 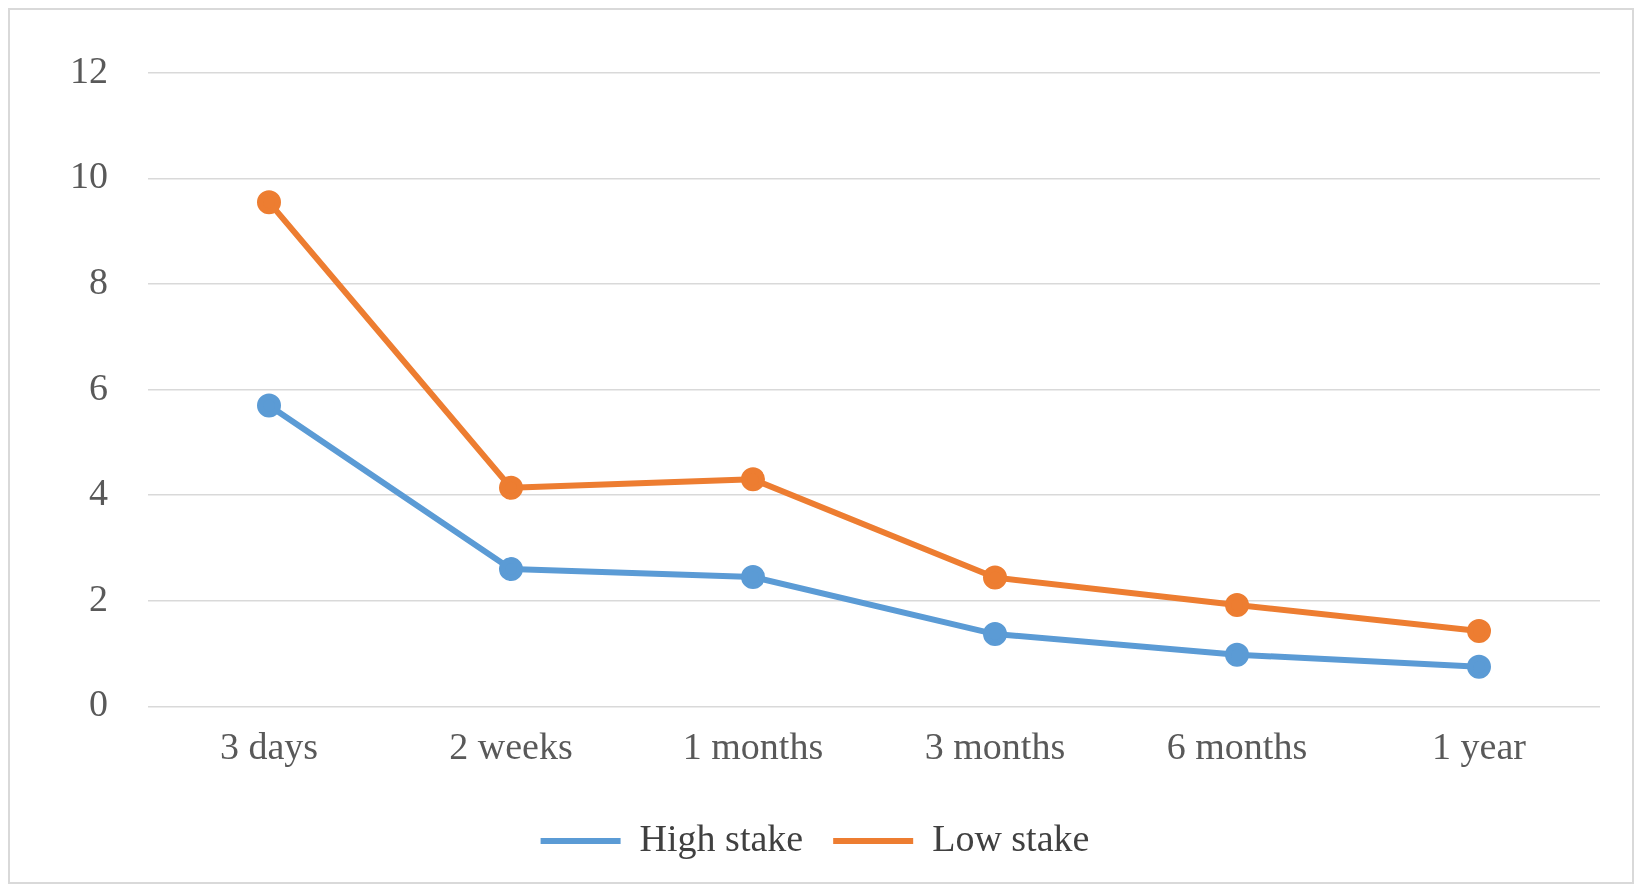 I want to click on legend-label: Low stake, so click(x=1011, y=837).